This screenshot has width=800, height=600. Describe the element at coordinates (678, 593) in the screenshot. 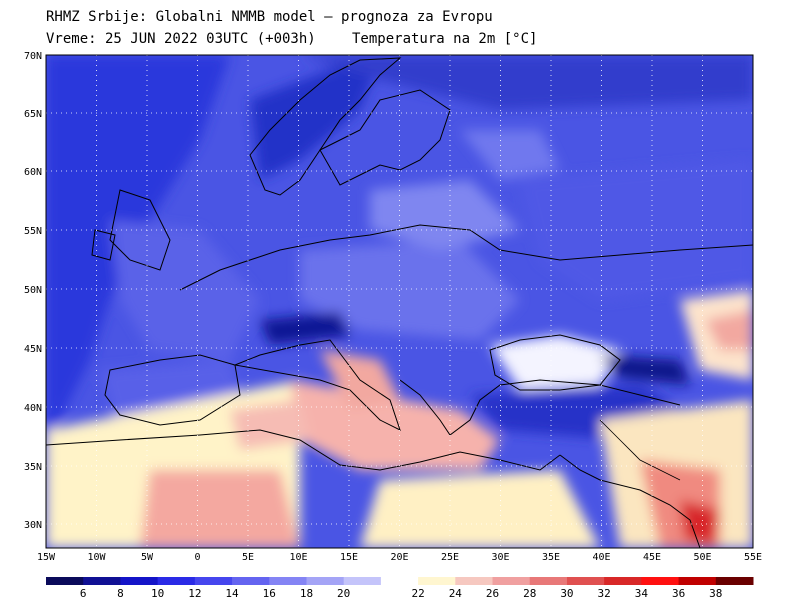

I see `colorbar-label: 36` at that location.